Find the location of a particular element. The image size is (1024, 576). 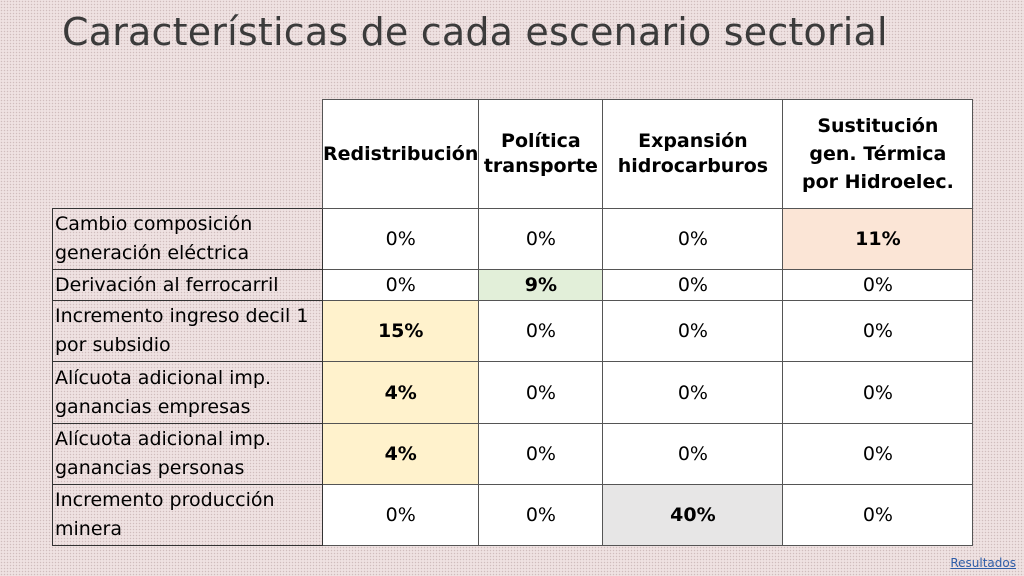

resultados-link: Resultados is located at coordinates (983, 563).